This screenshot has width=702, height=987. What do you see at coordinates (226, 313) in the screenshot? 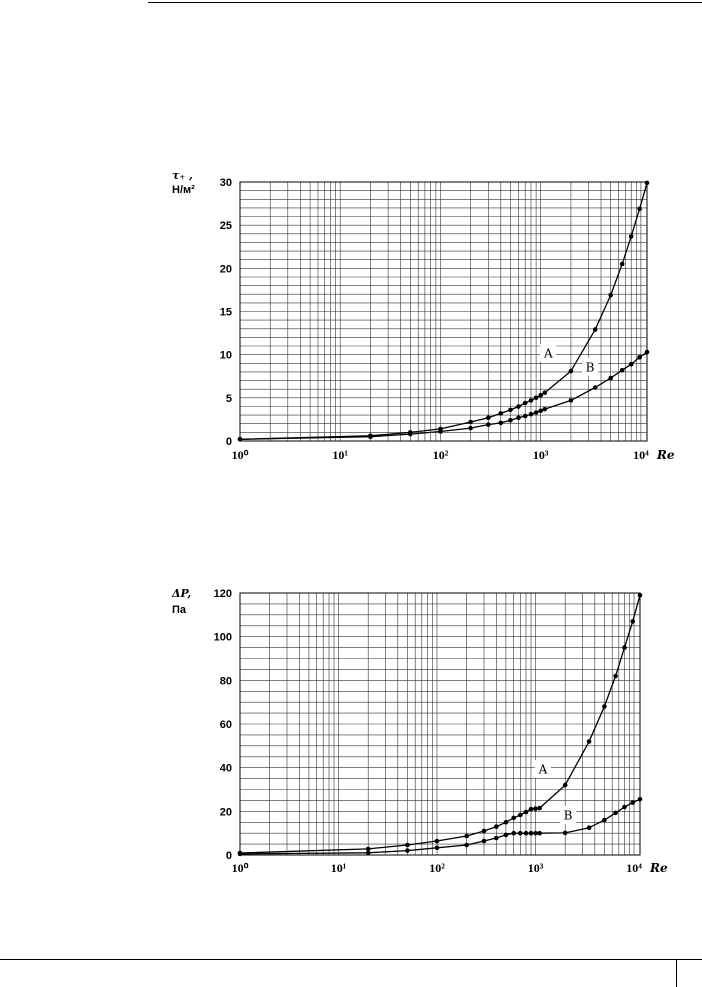
I see `y-tick-label: 15` at bounding box center [226, 313].